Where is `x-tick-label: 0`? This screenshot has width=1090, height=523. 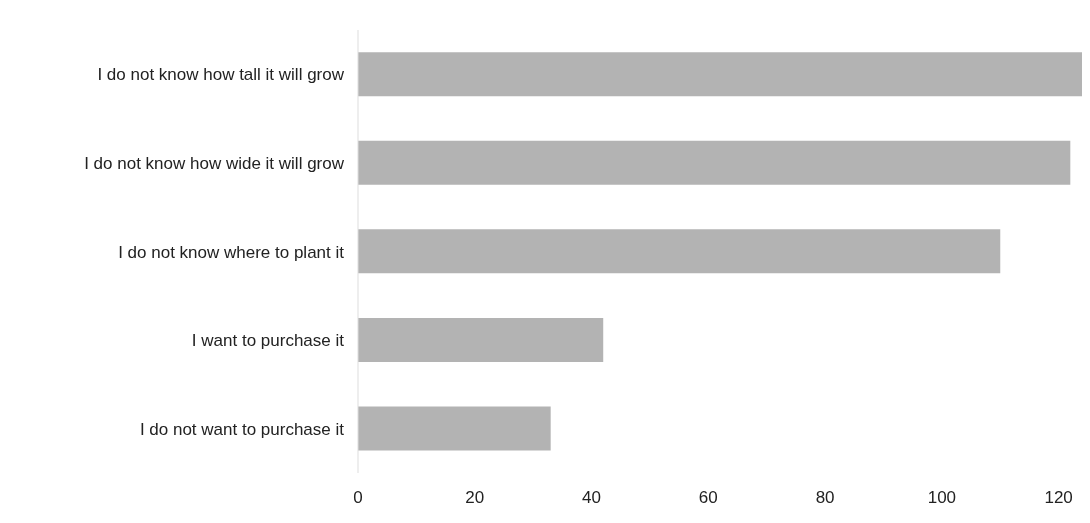 x-tick-label: 0 is located at coordinates (358, 498).